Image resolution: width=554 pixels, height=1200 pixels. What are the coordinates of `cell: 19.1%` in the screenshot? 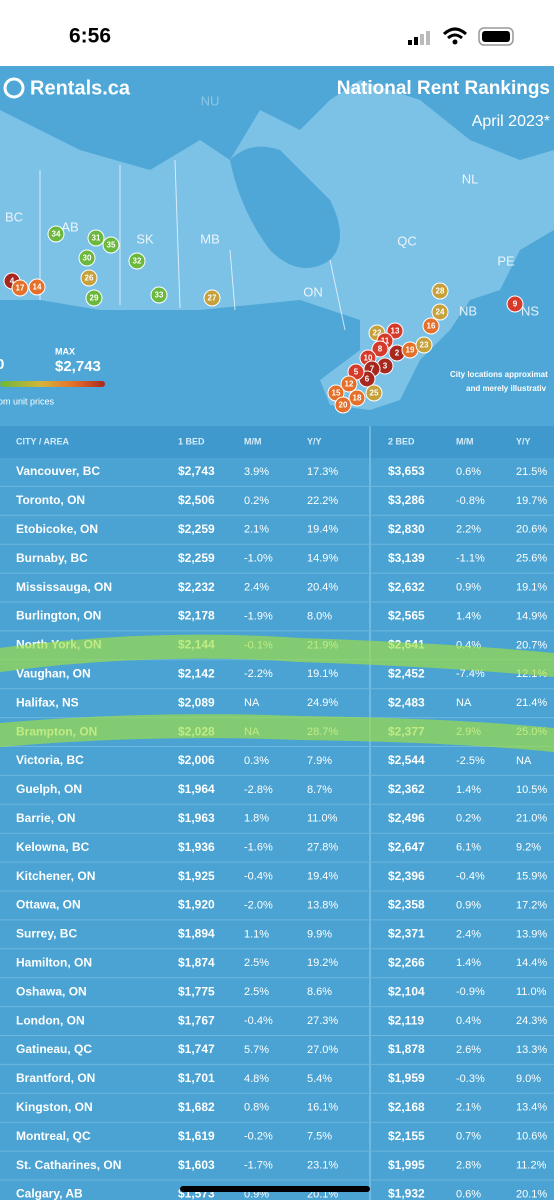 It's located at (322, 674).